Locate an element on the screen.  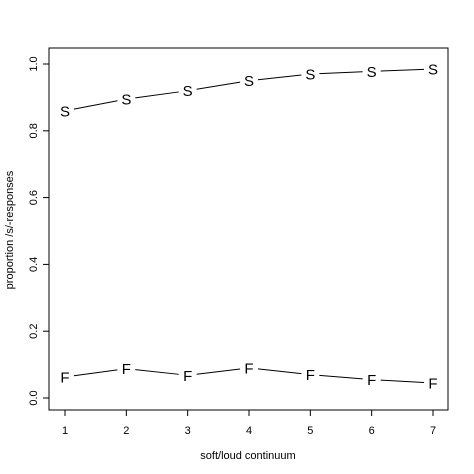
x-tick-label: 5 is located at coordinates (310, 431).